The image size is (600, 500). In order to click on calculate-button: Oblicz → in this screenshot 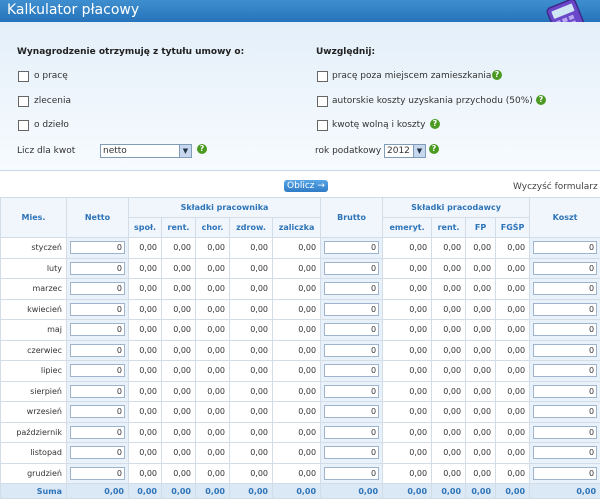, I will do `click(306, 186)`.